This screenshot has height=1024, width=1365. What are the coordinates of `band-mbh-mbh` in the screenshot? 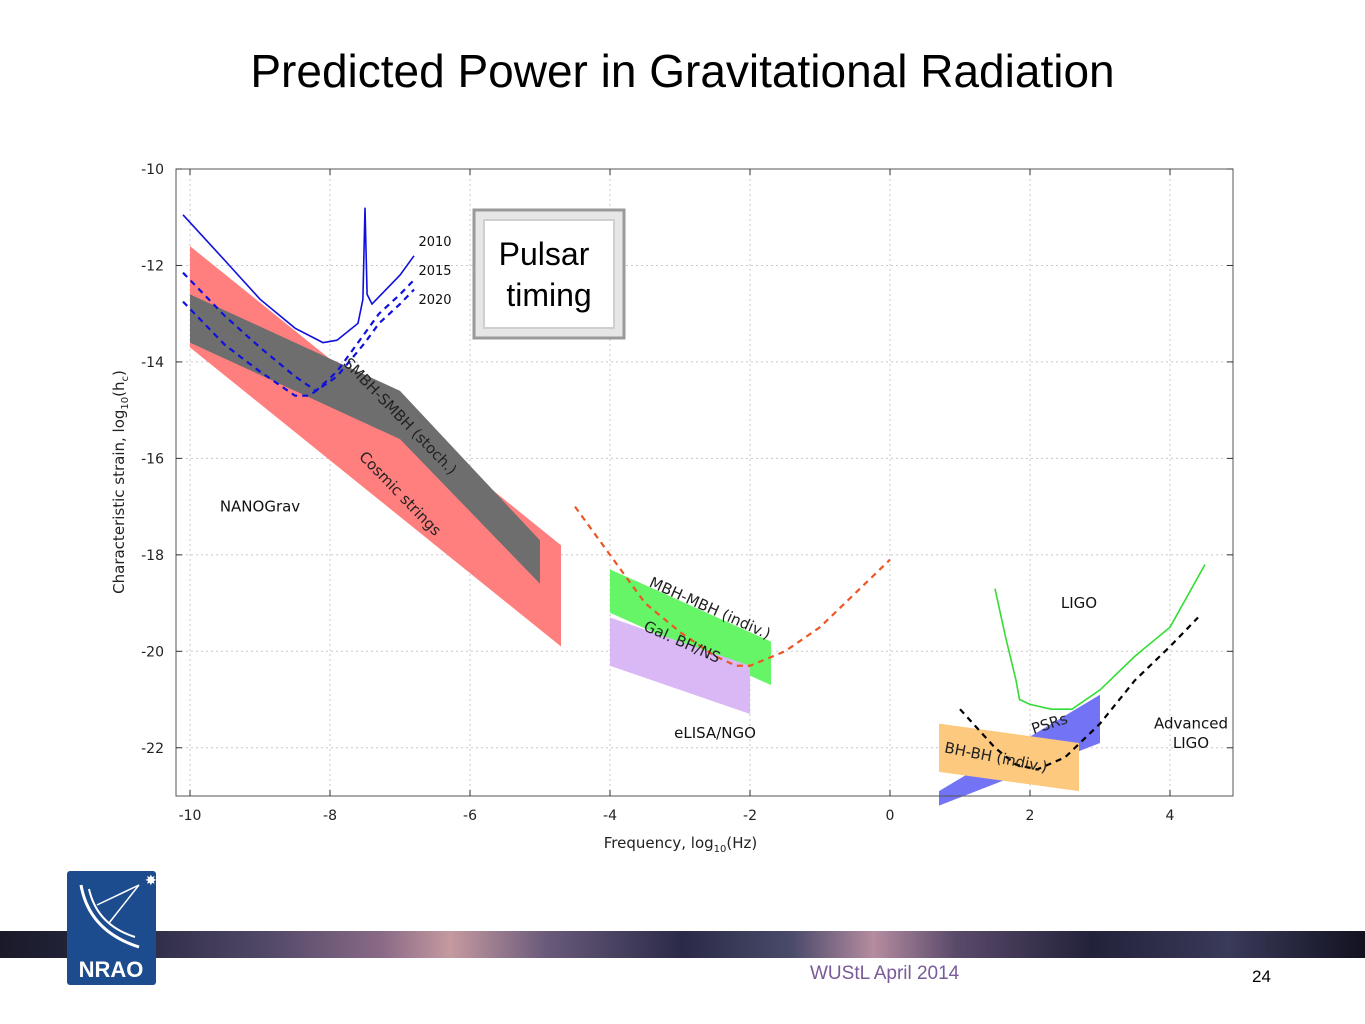 It's located at (690, 627).